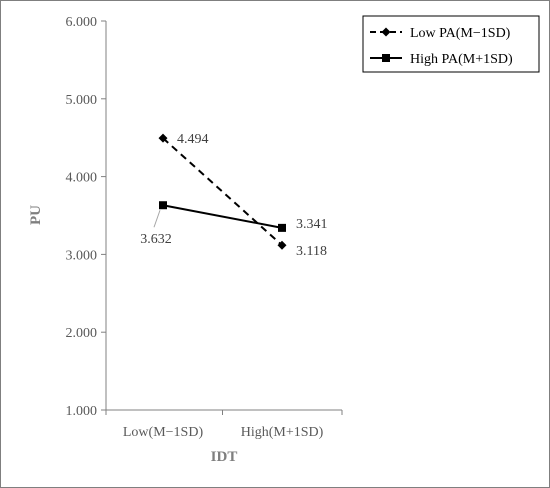 This screenshot has height=488, width=550. I want to click on legend: Low PA(M−1SD) High PA(M+1SD), so click(451, 44).